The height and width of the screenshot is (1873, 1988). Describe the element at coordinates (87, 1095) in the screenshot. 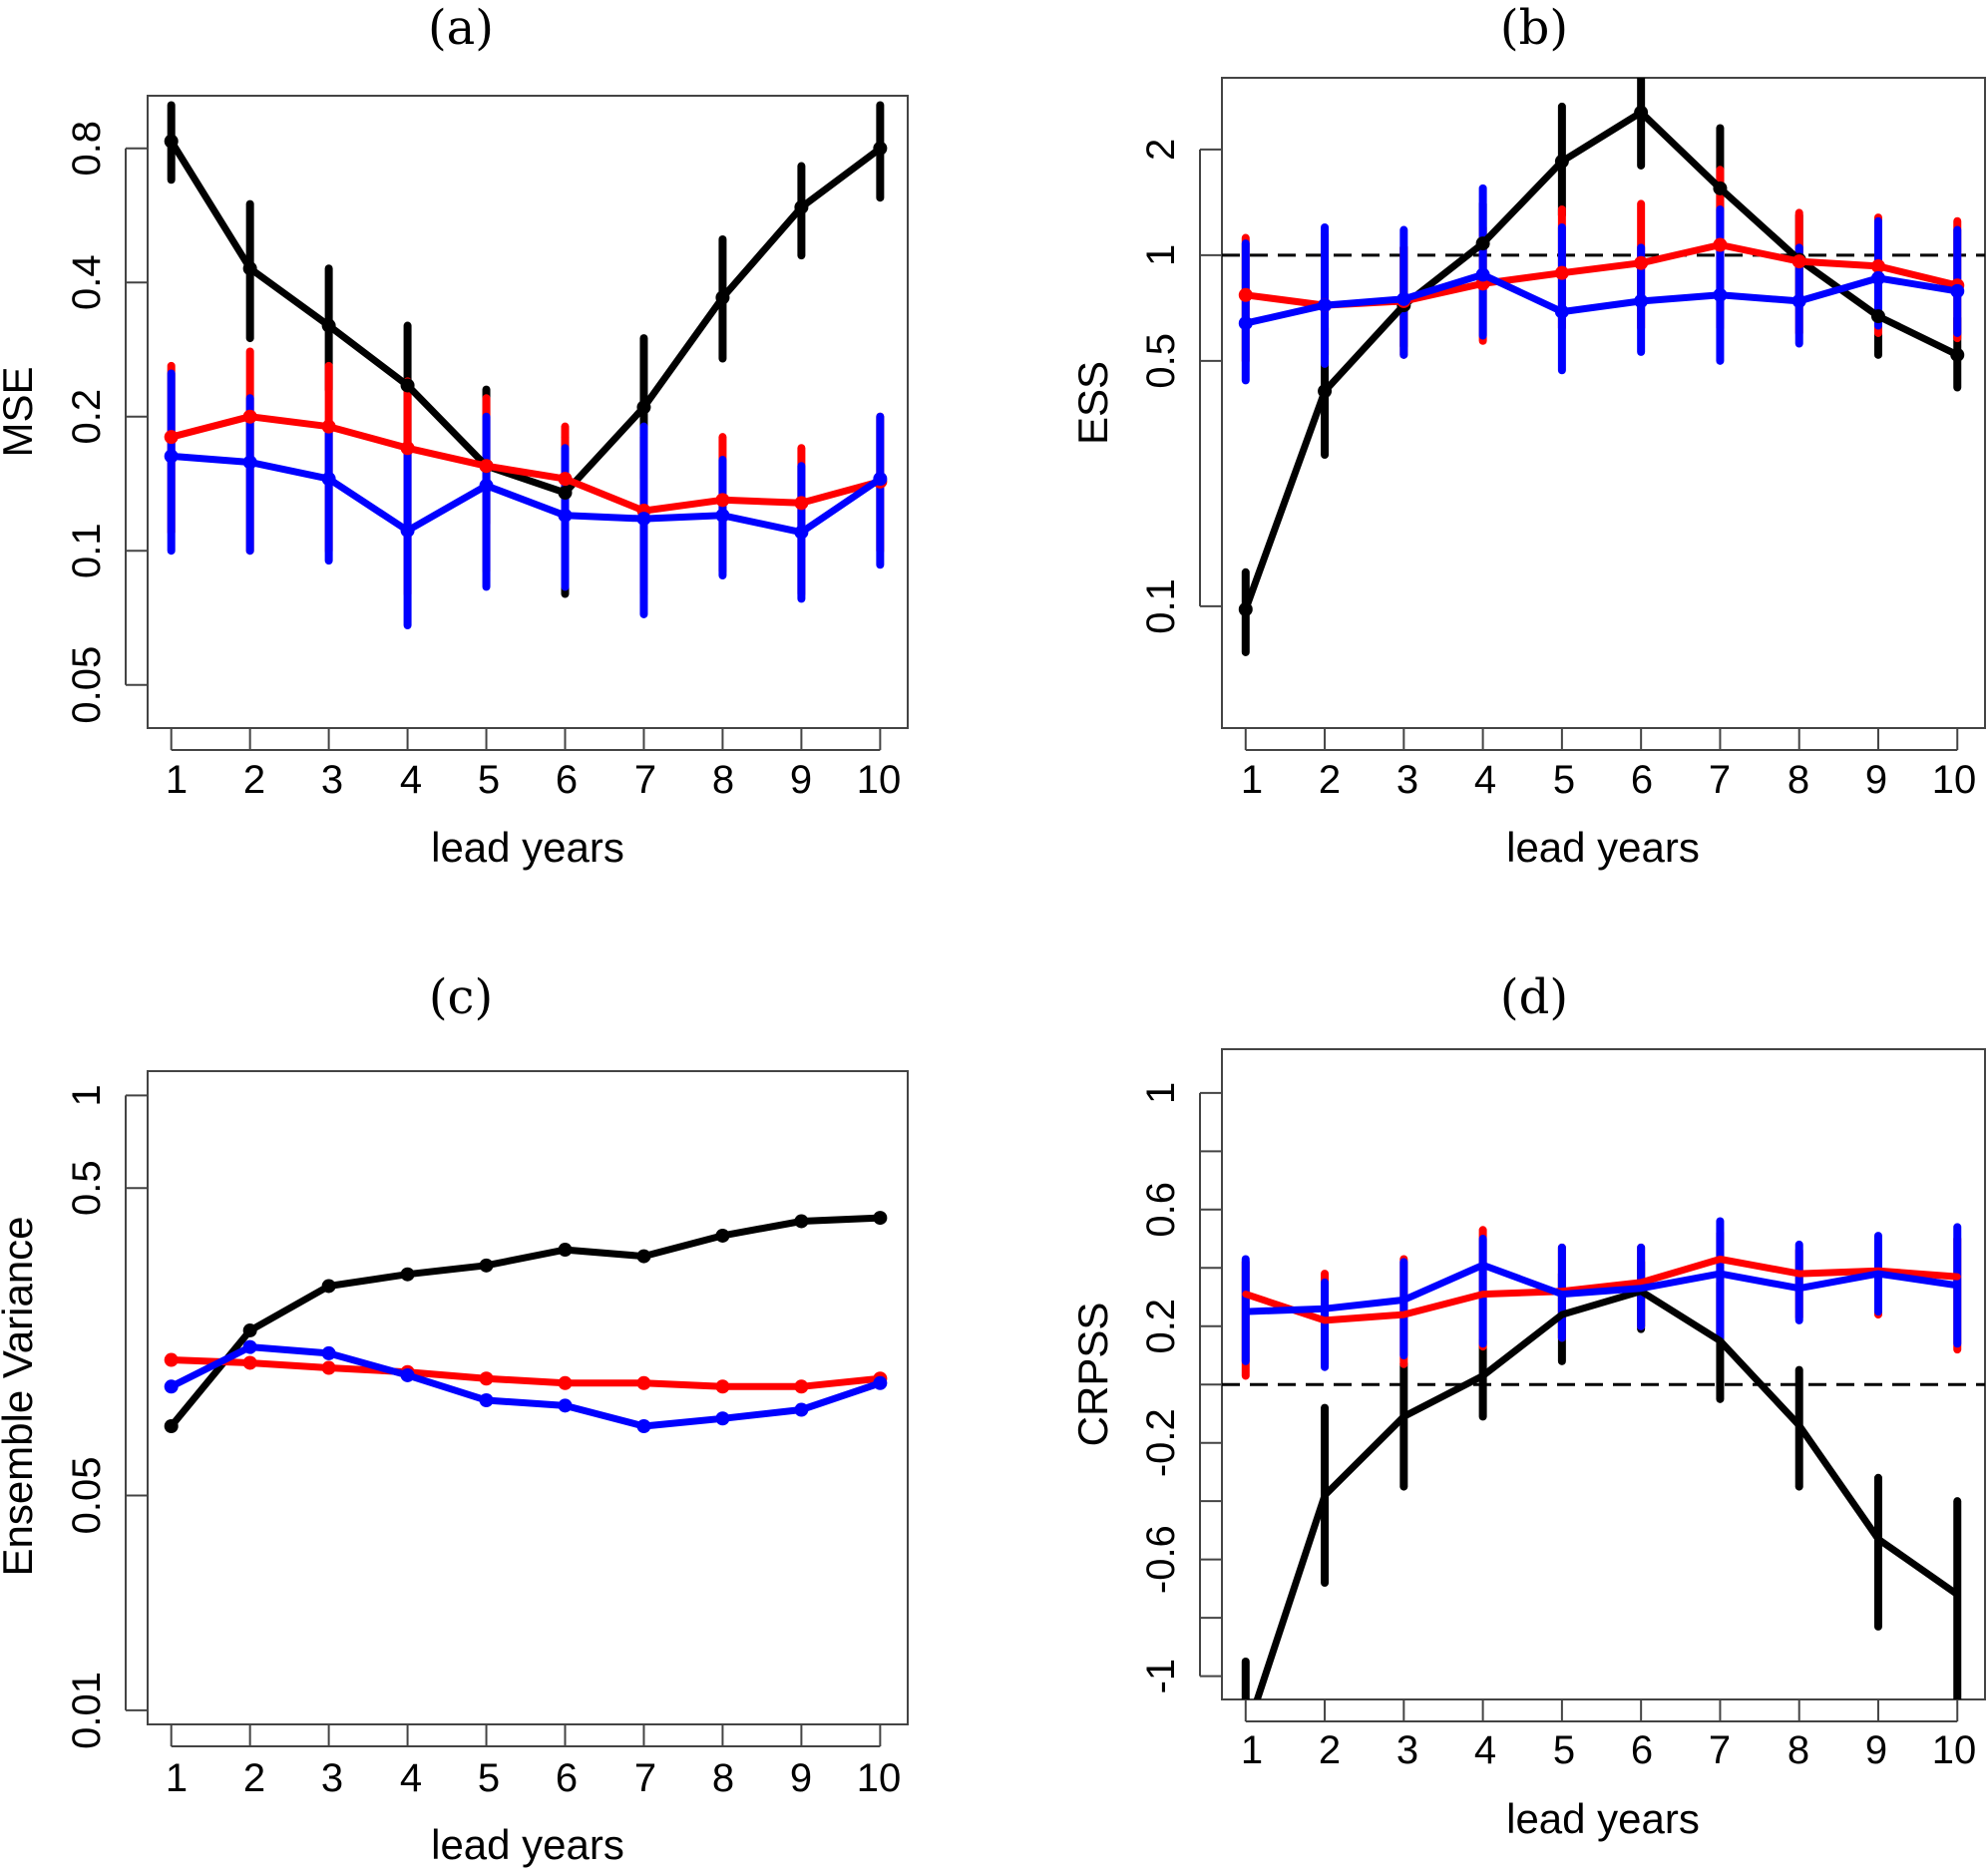

I see `panel-c-ytick-label: 1` at that location.